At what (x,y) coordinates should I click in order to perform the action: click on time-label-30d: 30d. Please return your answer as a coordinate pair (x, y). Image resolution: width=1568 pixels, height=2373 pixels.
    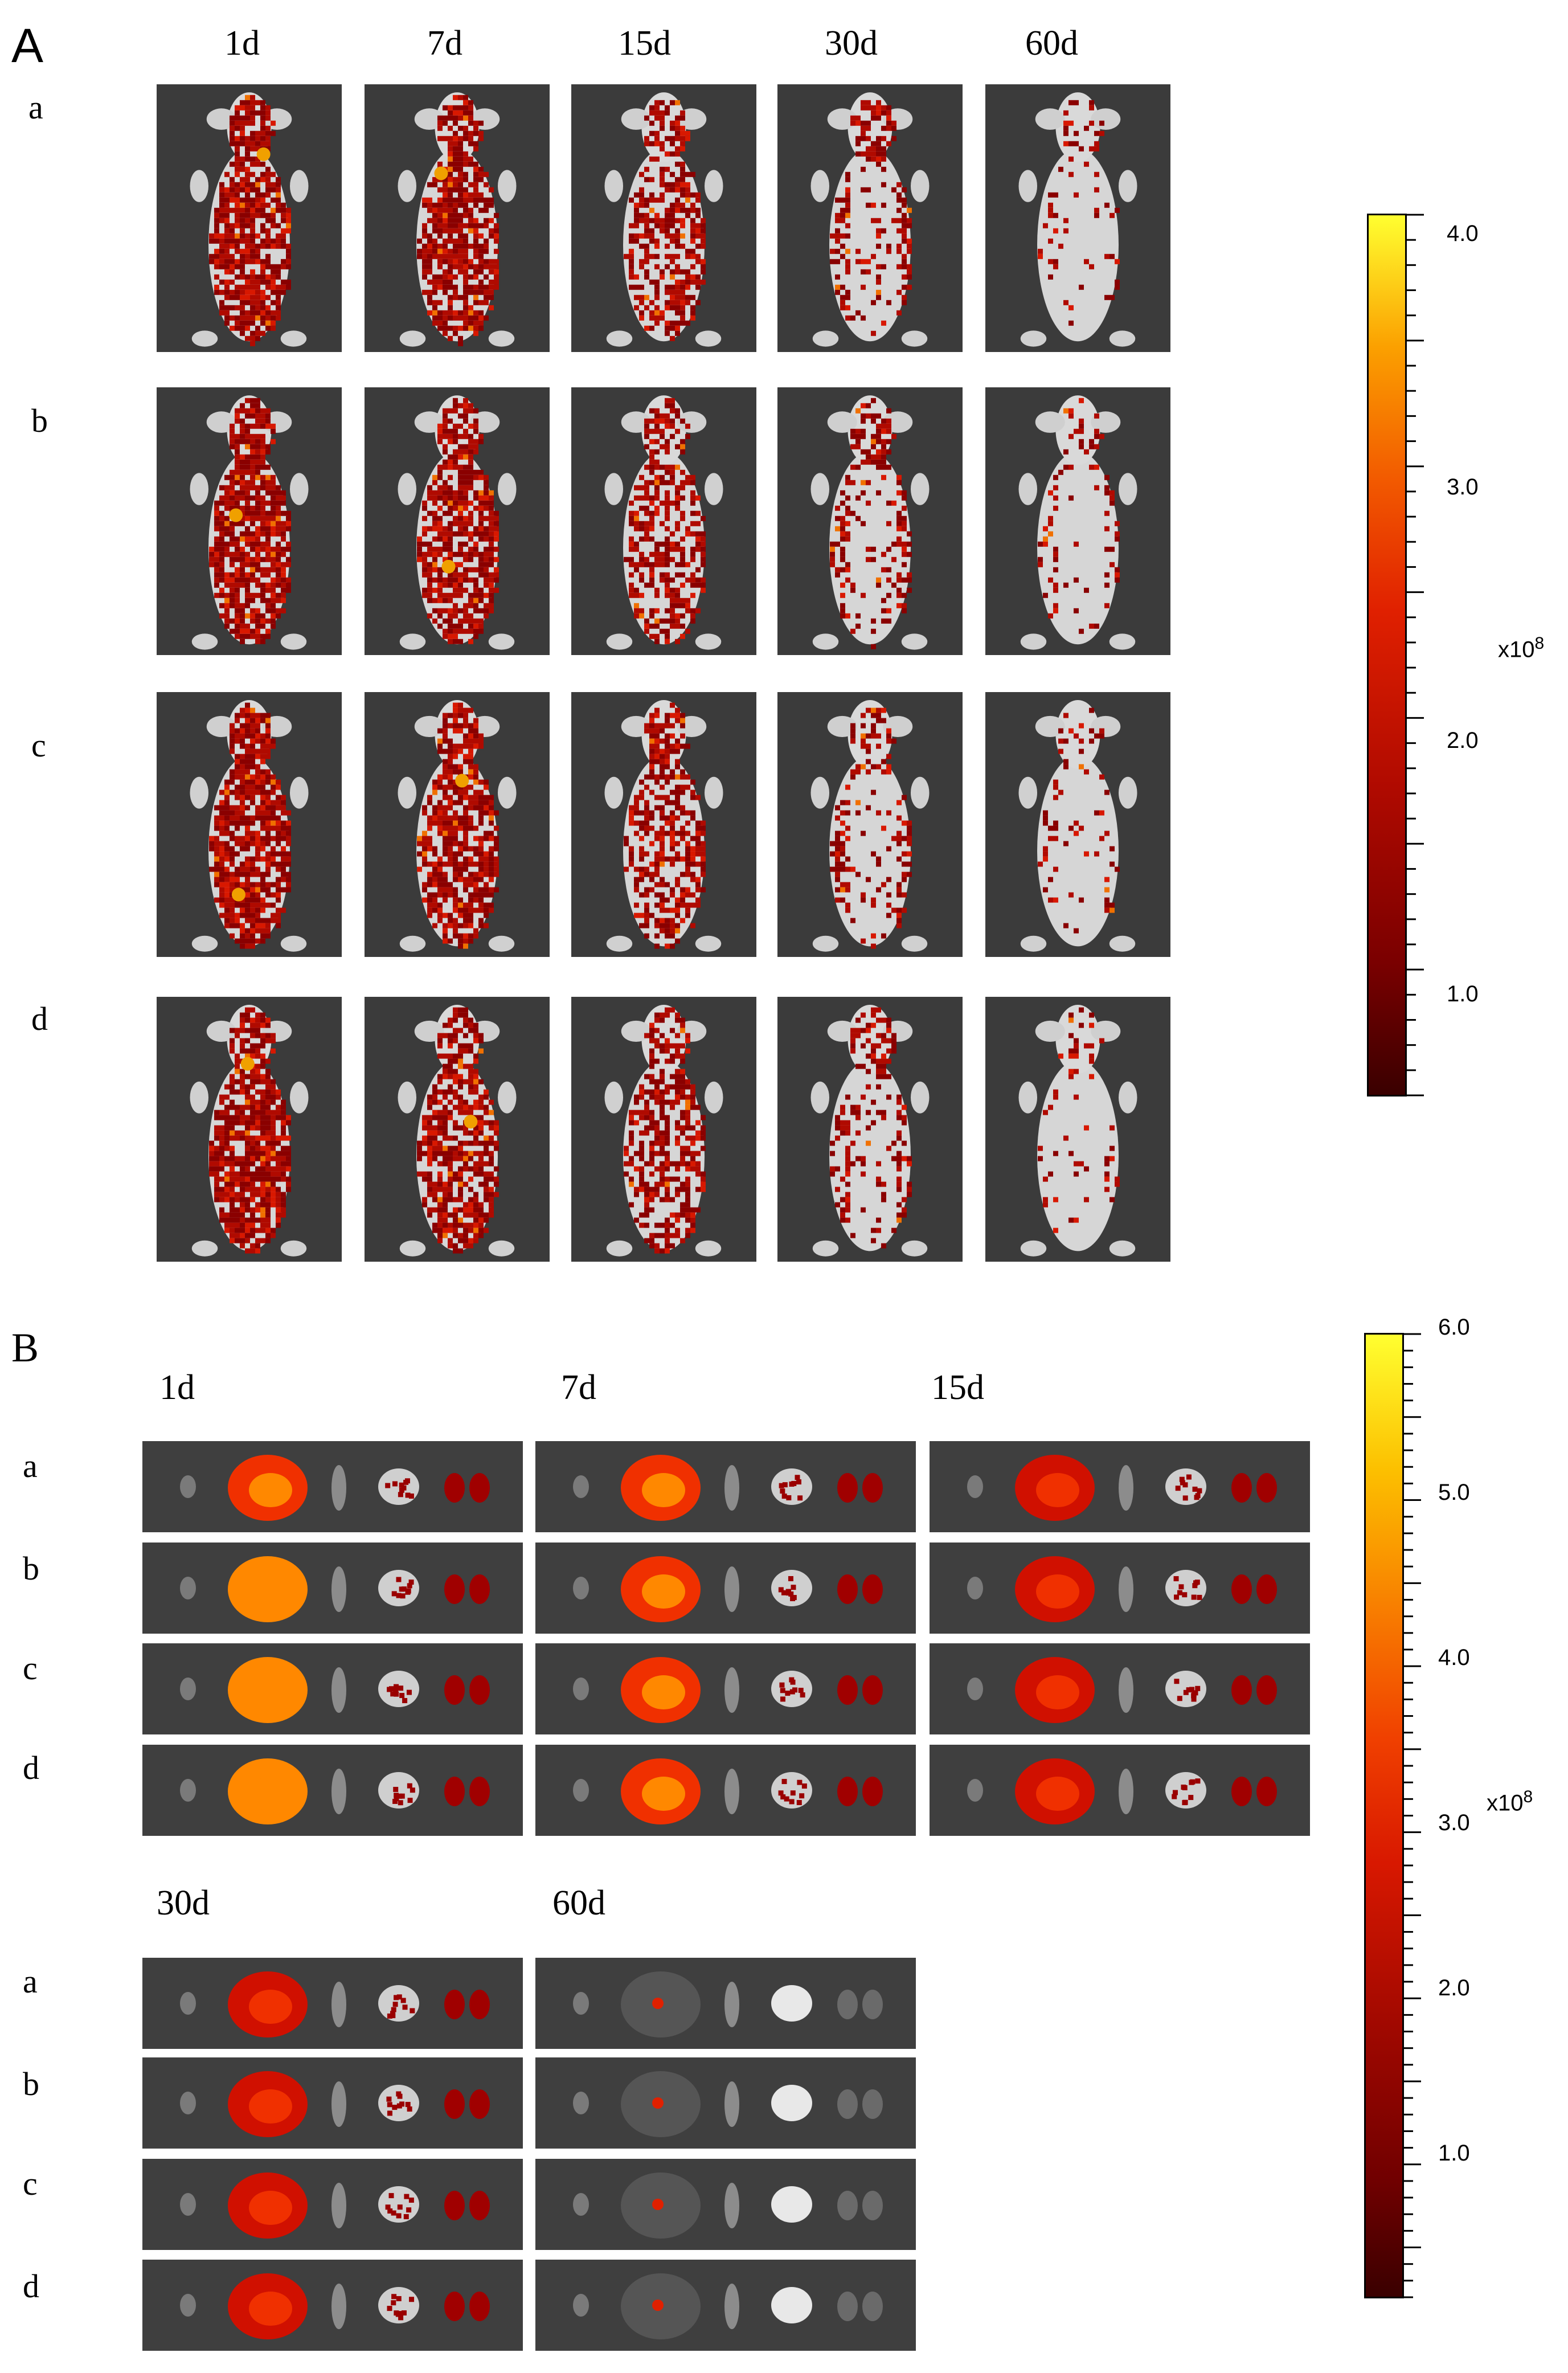
    Looking at the image, I should click on (183, 1903).